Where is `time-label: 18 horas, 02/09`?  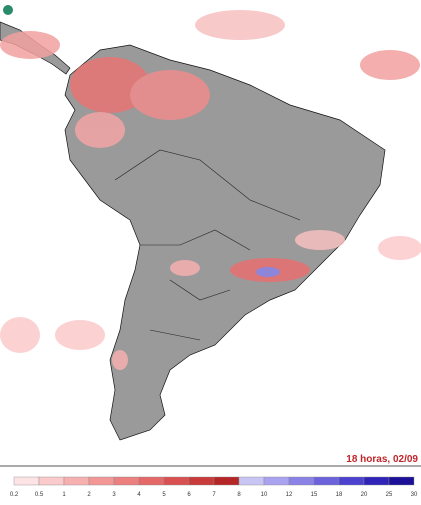
time-label: 18 horas, 02/09 is located at coordinates (382, 459).